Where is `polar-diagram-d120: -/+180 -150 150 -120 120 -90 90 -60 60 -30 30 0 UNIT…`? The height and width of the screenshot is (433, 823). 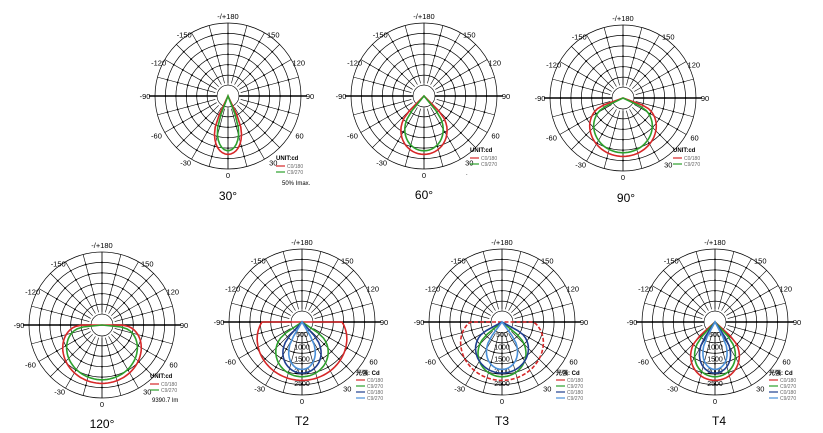
polar-diagram-d120: -/+180 -150 150 -120 120 -90 90 -60 60 -30 30 0 UNIT… is located at coordinates (101, 336).